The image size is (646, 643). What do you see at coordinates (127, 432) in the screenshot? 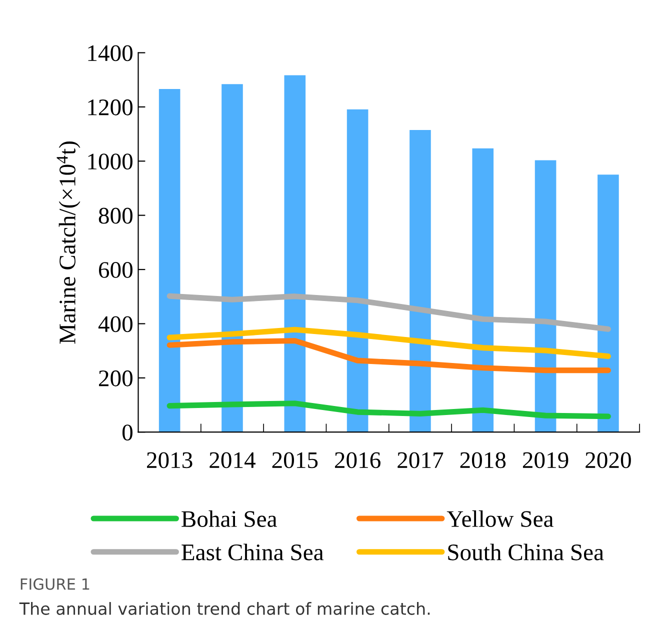
I see `y-tick-label: 0` at bounding box center [127, 432].